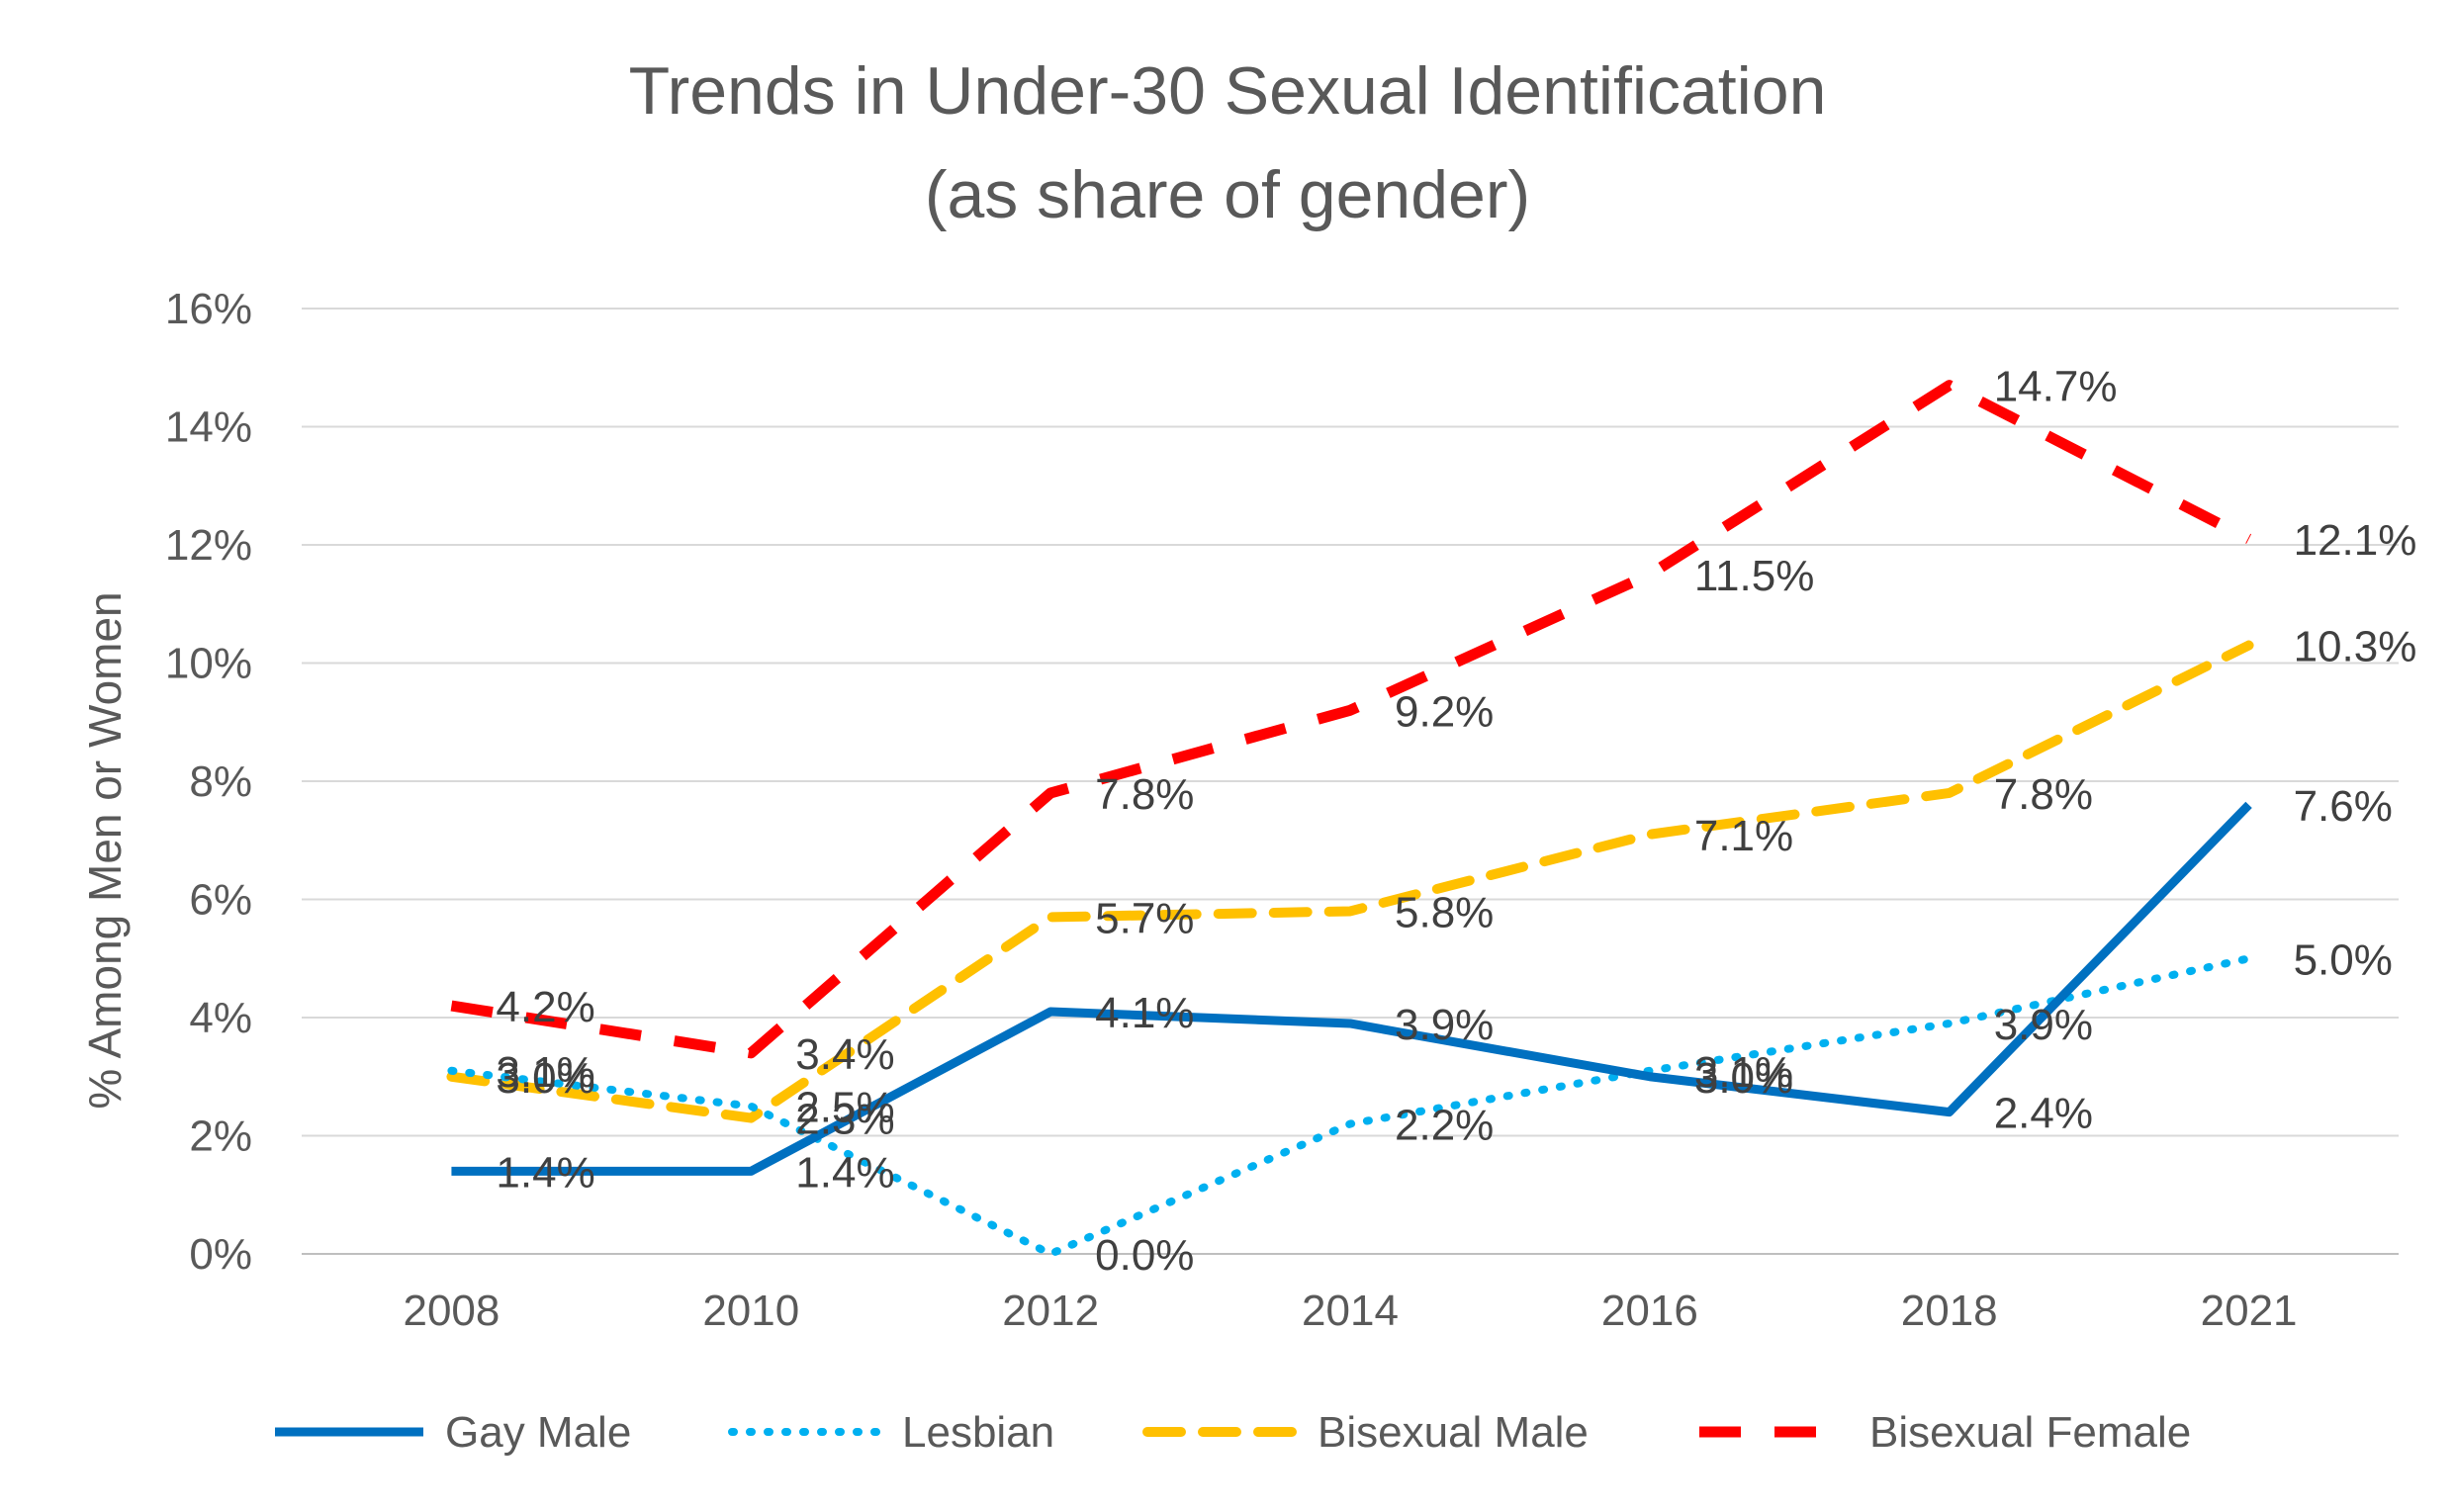  I want to click on data-label: 12.1%, so click(2355, 540).